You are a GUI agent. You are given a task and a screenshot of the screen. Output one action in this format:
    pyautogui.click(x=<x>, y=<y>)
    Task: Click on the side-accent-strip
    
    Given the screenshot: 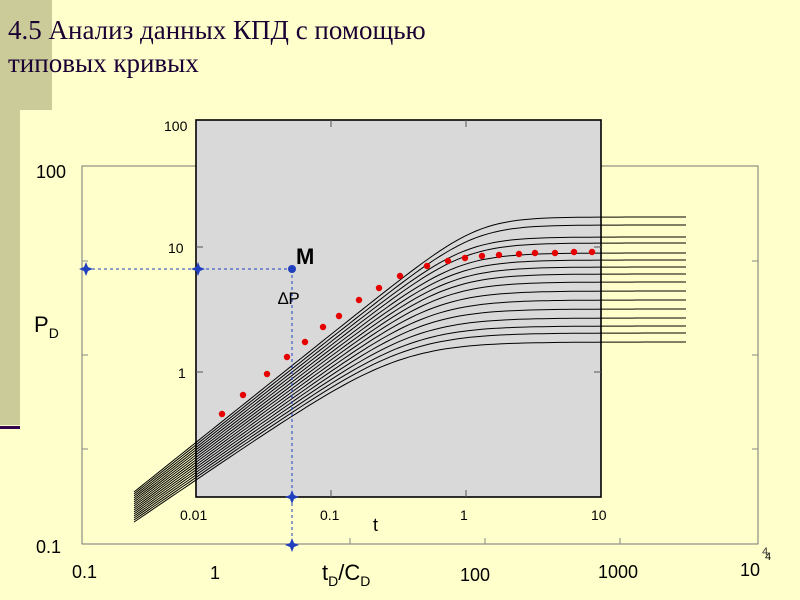 What is the action you would take?
    pyautogui.click(x=10, y=267)
    